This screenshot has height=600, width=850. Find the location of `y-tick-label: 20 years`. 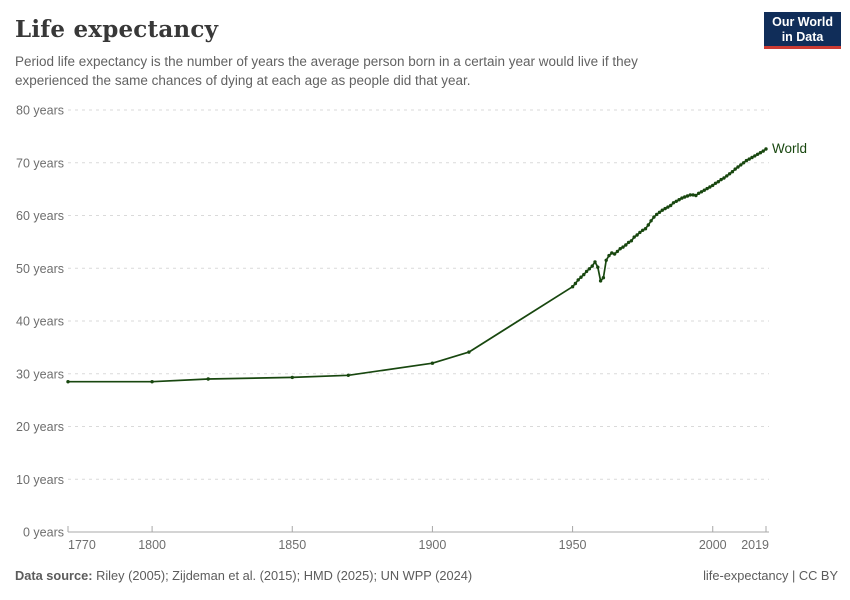

y-tick-label: 20 years is located at coordinates (40, 427).